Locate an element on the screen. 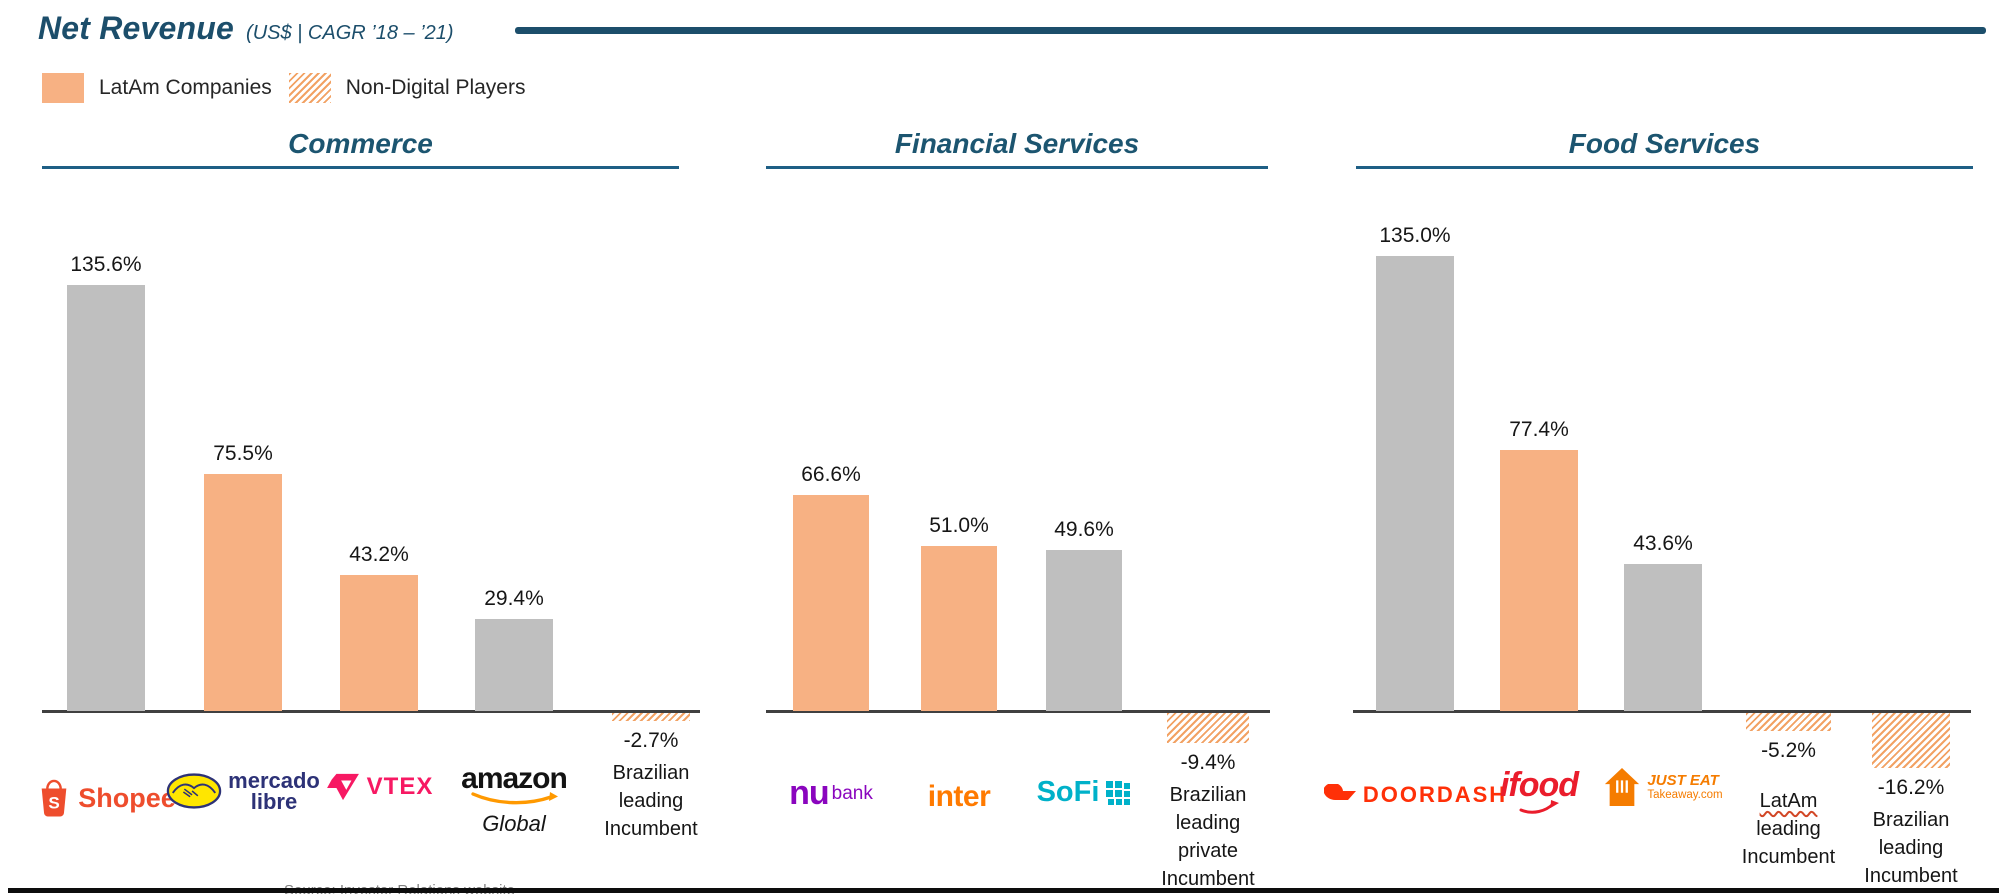  value-label-brazilian-leading-private-incumbent: -9.4% is located at coordinates (1208, 763).